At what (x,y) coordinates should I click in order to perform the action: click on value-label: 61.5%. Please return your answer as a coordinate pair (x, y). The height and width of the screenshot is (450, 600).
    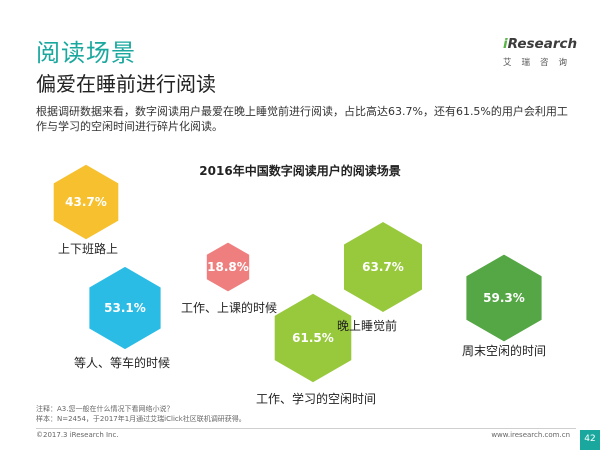
    Looking at the image, I should click on (313, 338).